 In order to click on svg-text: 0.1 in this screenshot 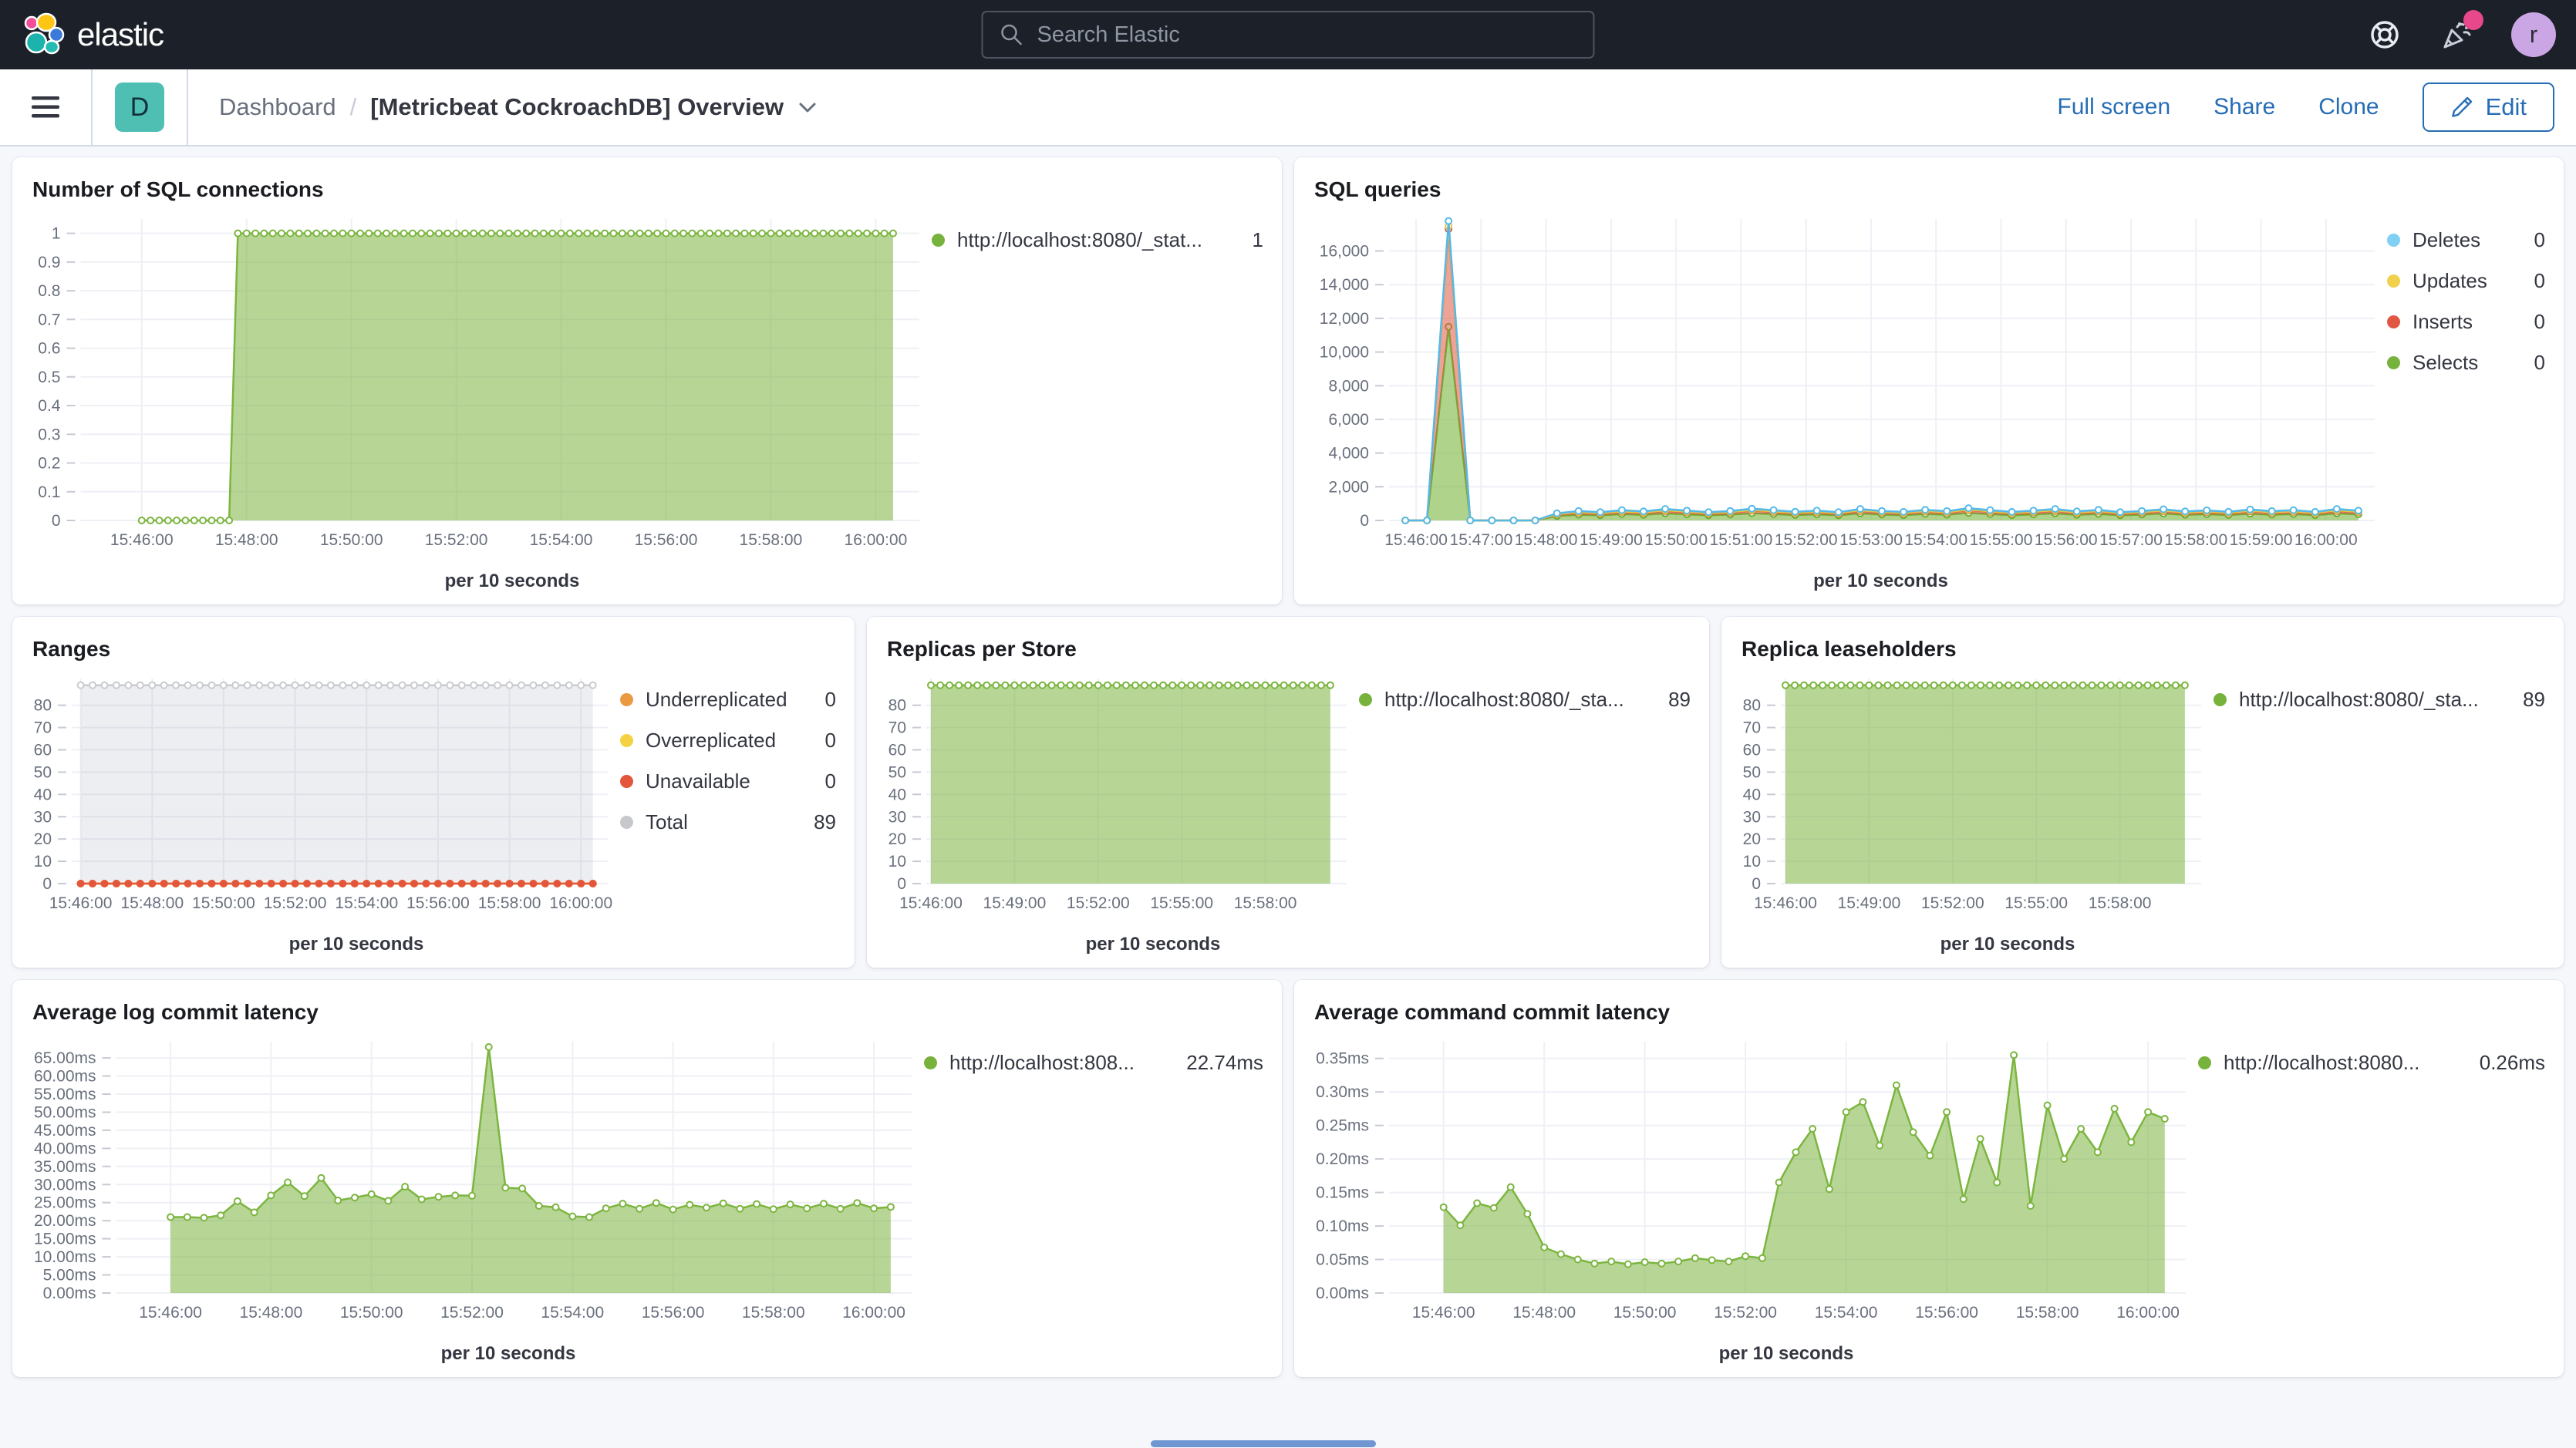, I will do `click(49, 492)`.